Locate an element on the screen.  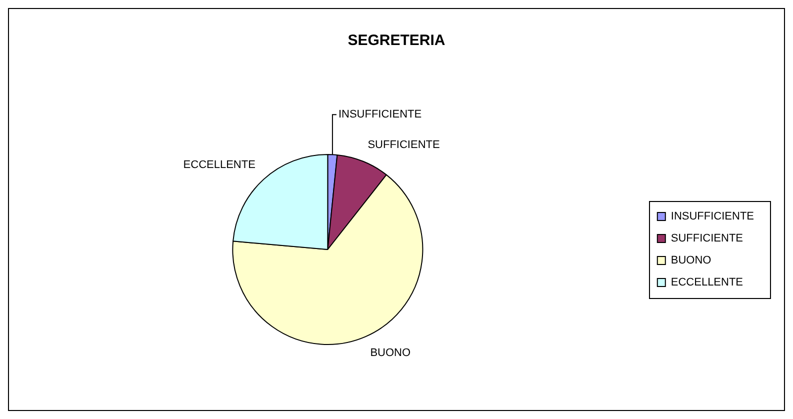
slice-label: INSUFFICIENTE is located at coordinates (380, 114).